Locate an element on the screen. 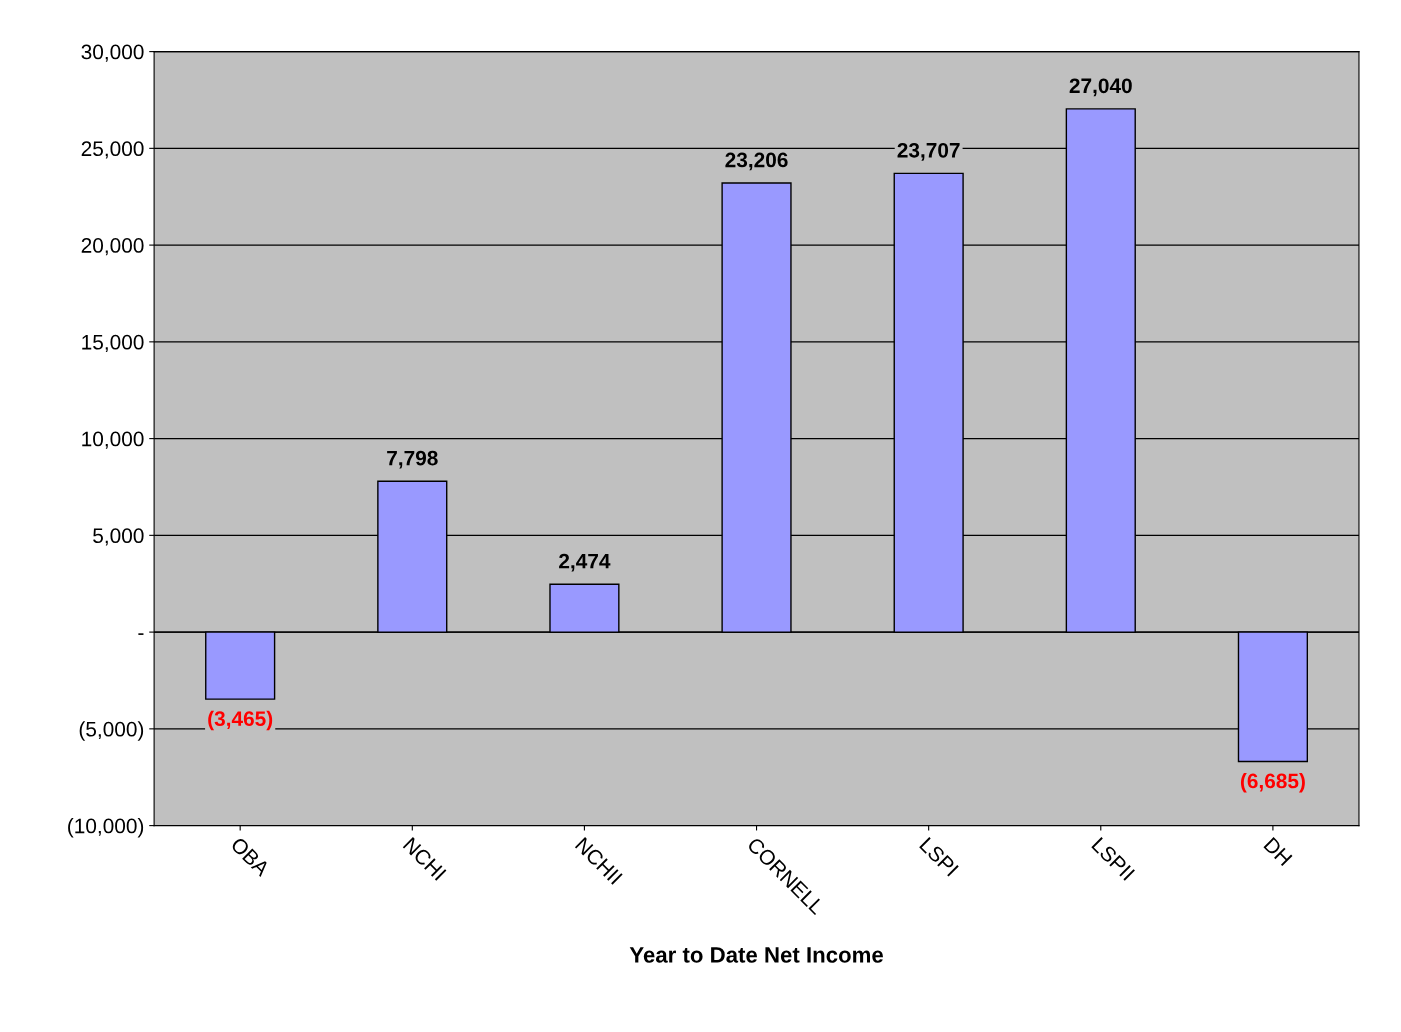 This screenshot has height=1032, width=1401. y-tick-label: 5,000 is located at coordinates (118, 537).